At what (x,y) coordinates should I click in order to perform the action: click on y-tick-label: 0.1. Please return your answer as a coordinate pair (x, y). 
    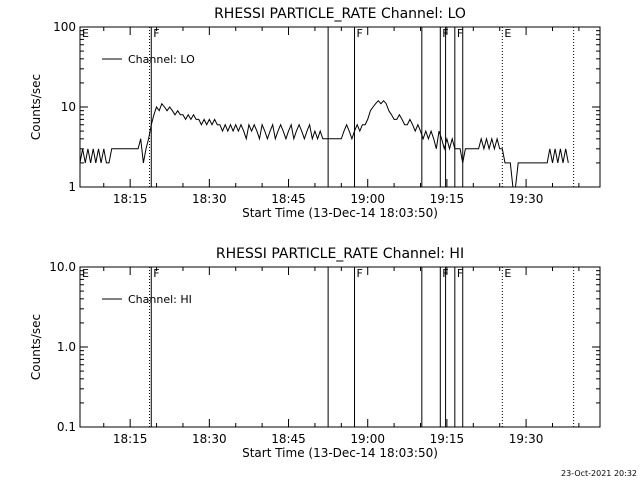
    Looking at the image, I should click on (66, 427).